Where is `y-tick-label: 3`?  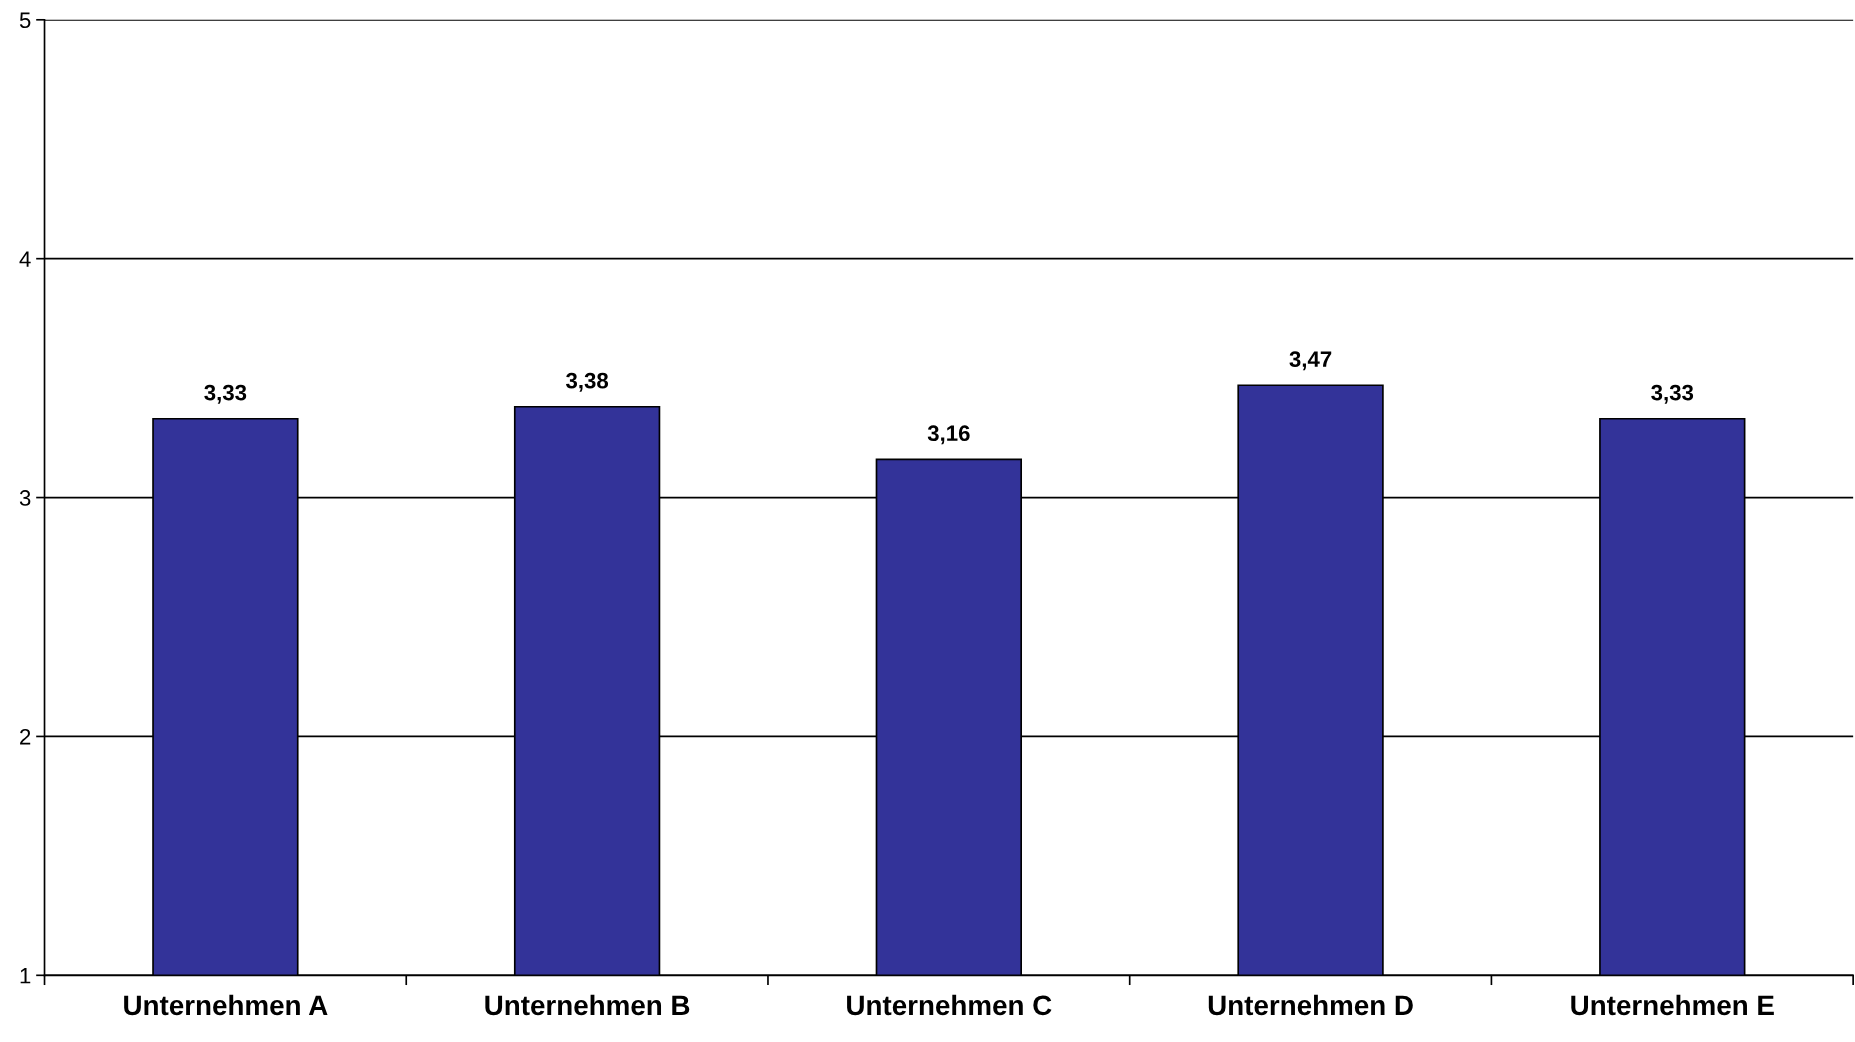
y-tick-label: 3 is located at coordinates (25, 498).